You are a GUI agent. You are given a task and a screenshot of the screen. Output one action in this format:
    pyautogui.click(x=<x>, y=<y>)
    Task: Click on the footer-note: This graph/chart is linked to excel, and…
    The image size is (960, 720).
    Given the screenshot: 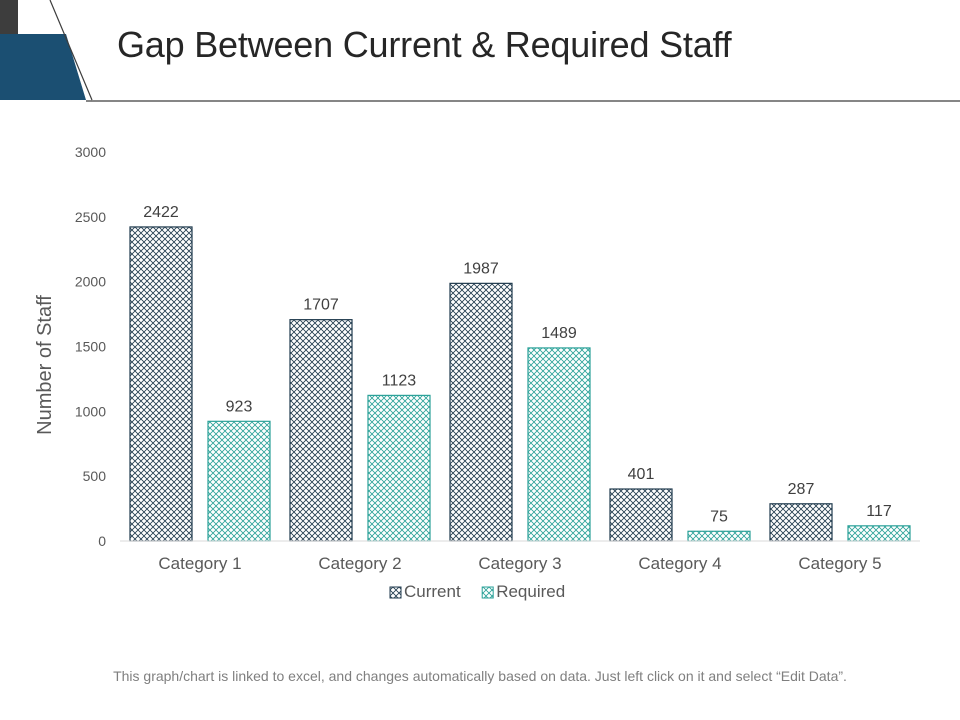 What is the action you would take?
    pyautogui.click(x=480, y=676)
    